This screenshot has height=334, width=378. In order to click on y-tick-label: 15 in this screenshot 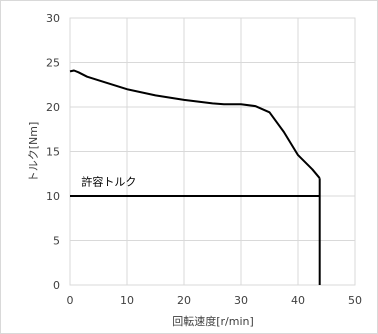, I will do `click(53, 152)`.